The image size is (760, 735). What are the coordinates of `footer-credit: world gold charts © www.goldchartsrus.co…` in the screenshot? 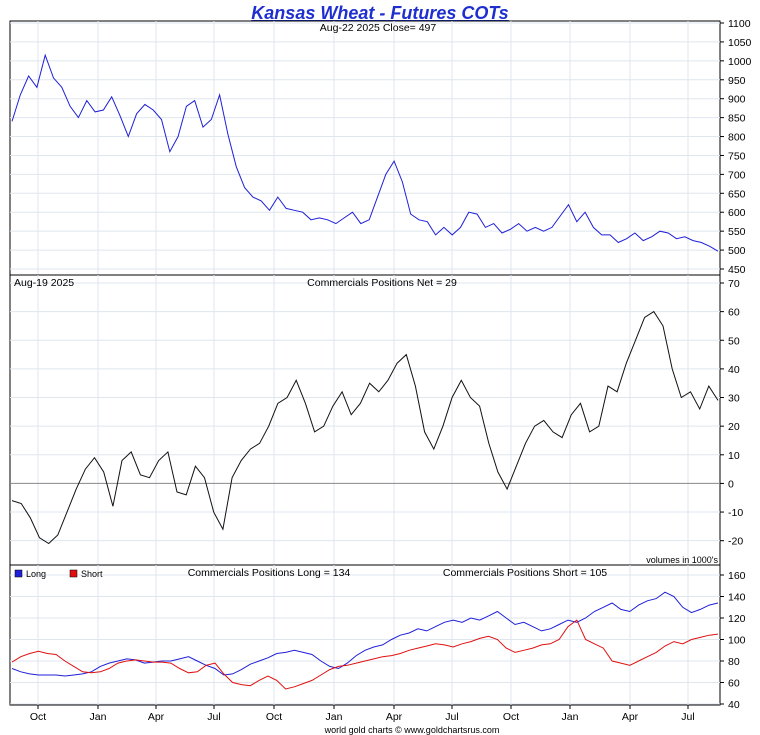 It's located at (412, 730).